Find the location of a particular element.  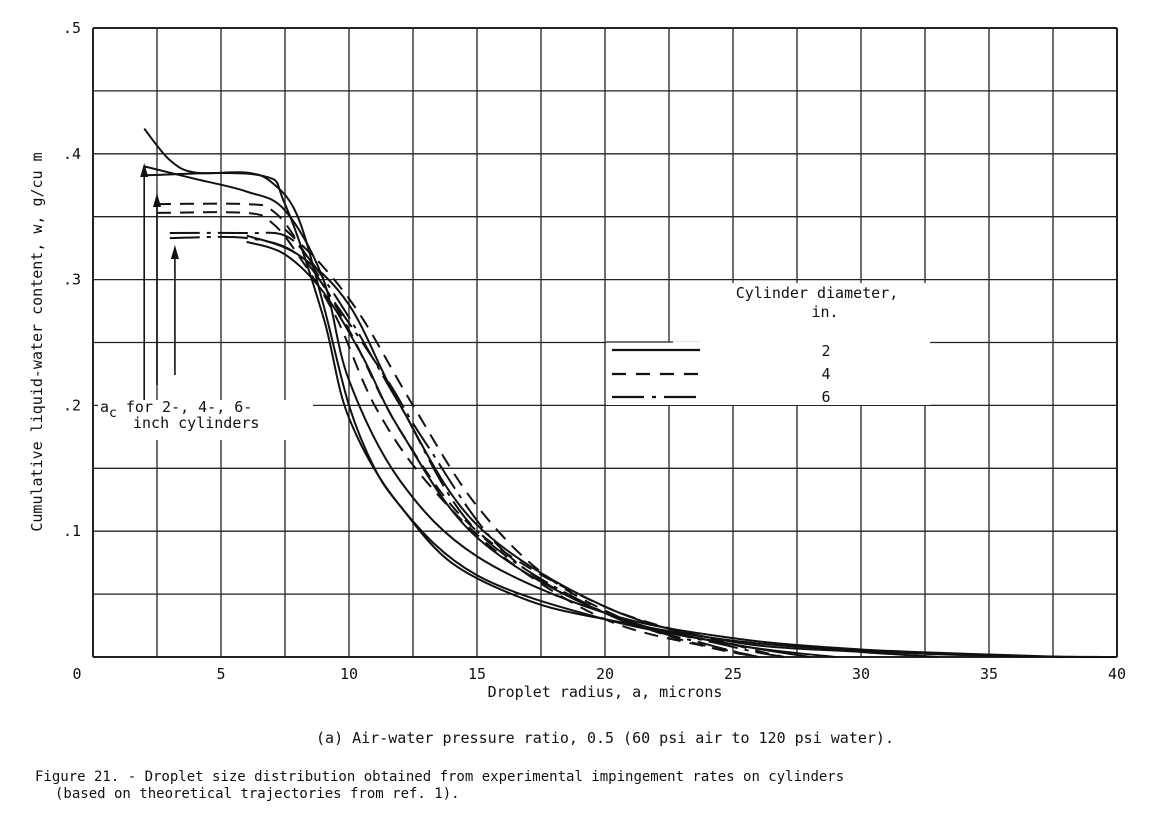

x-tick-label: 30 is located at coordinates (861, 674).